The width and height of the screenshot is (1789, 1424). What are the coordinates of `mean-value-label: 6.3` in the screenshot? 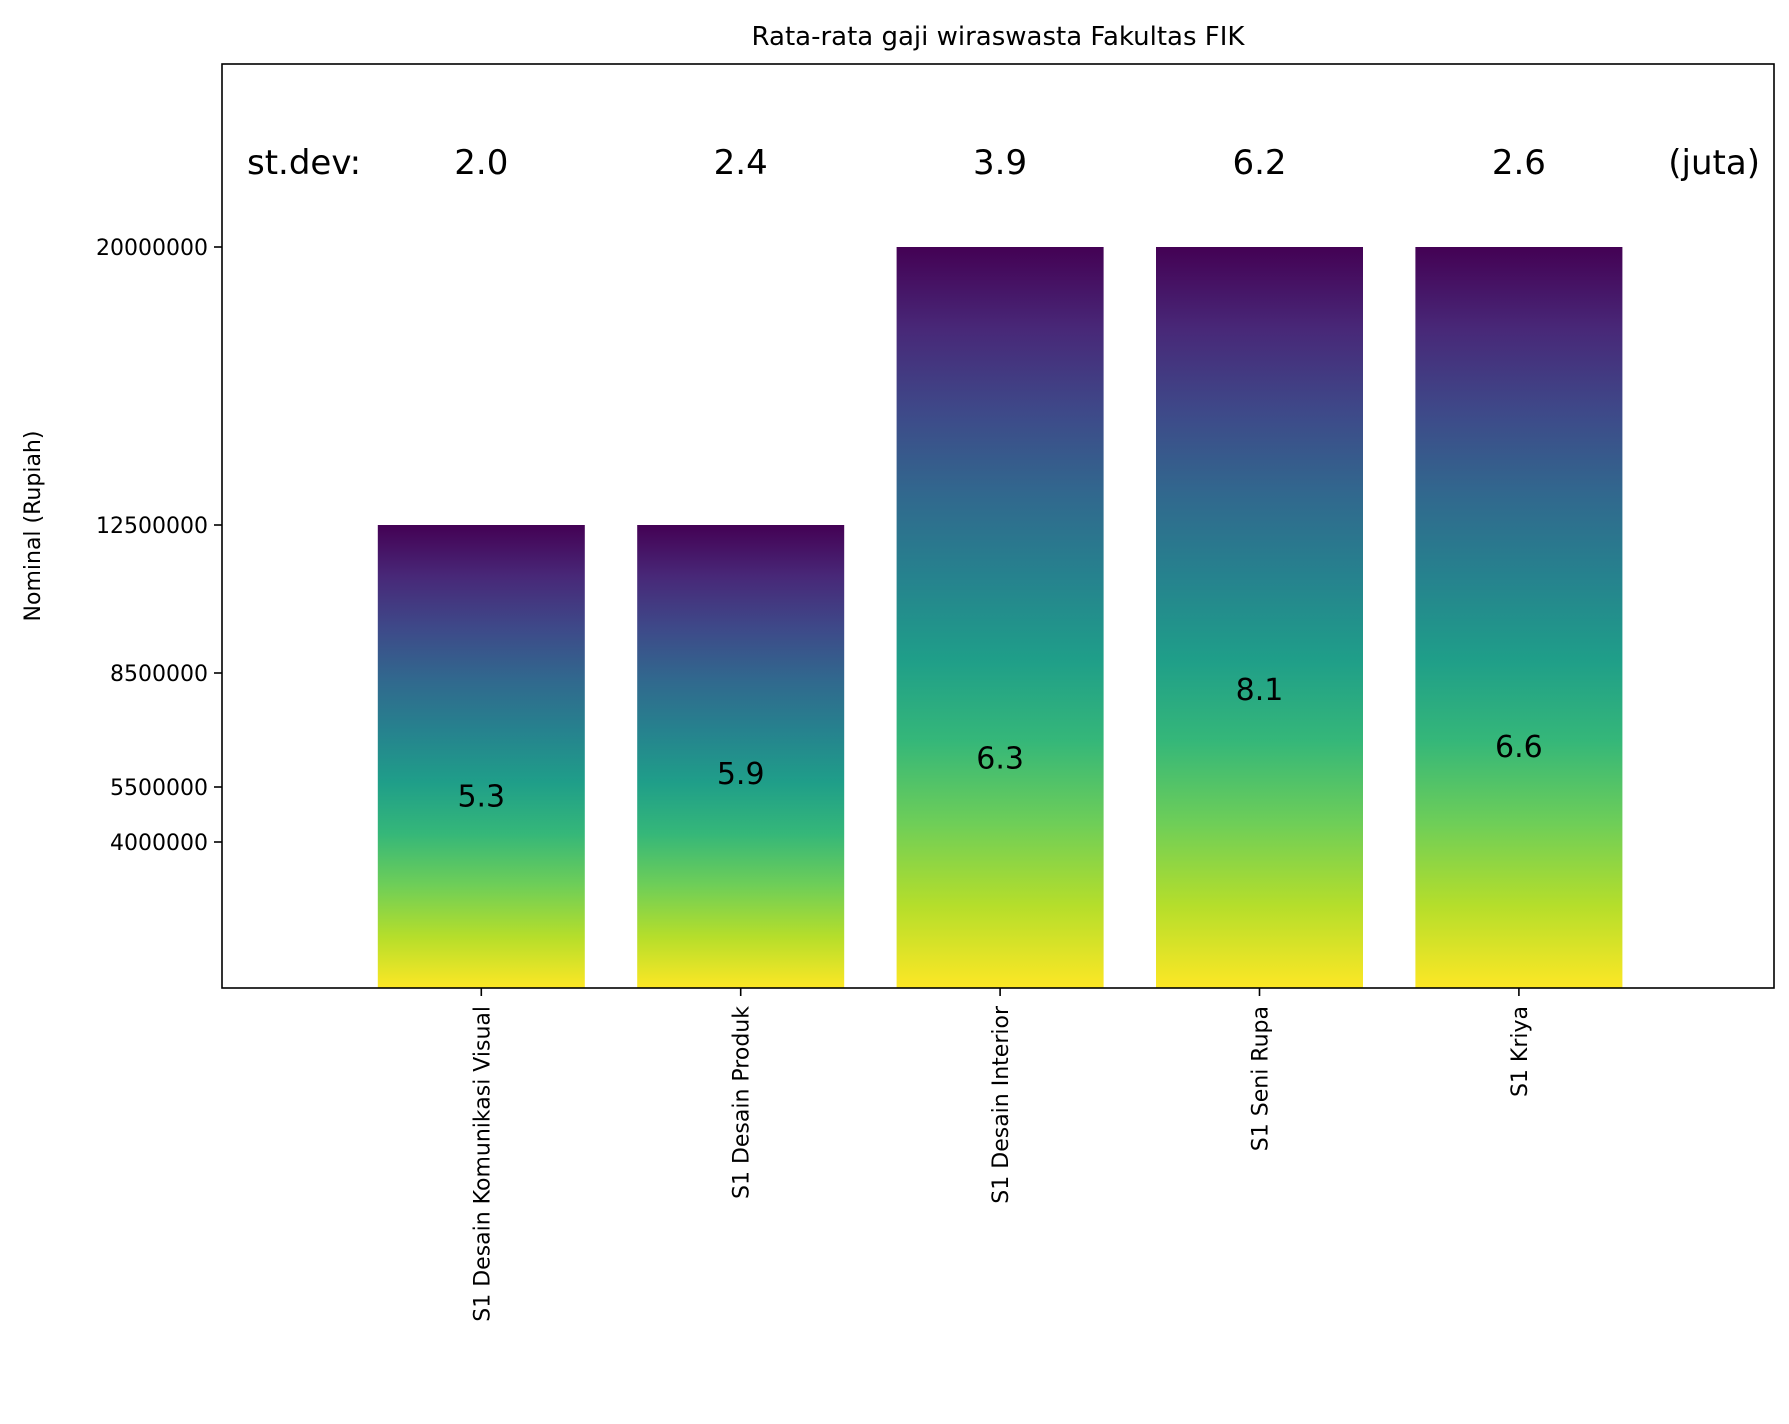 It's located at (1000, 759).